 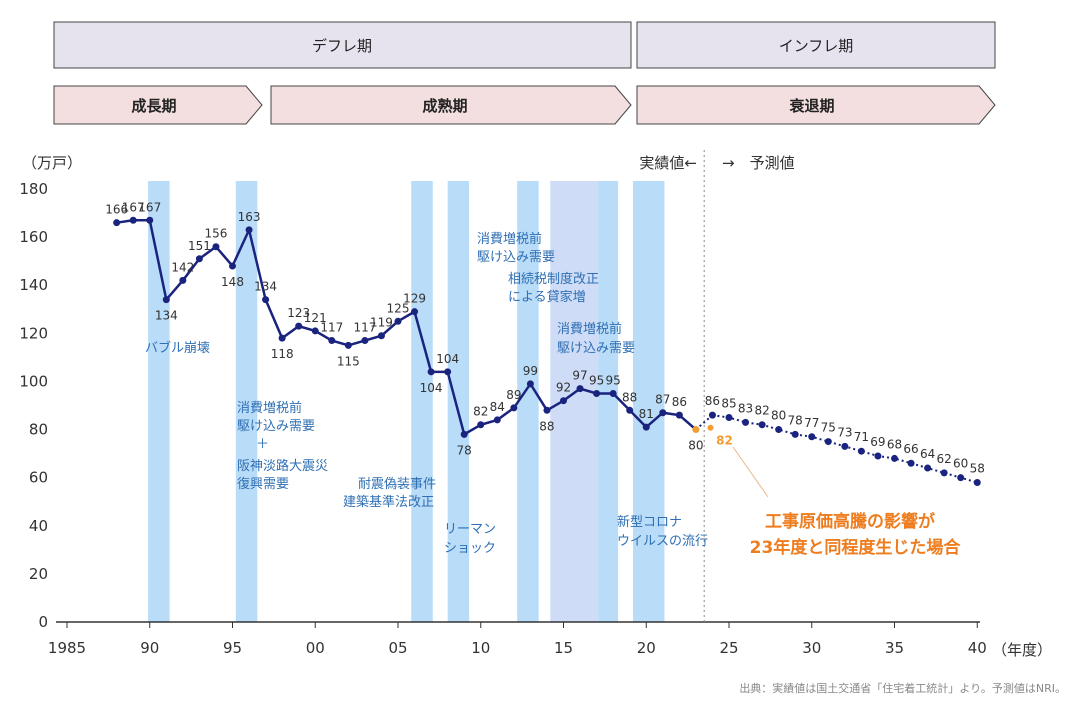 What do you see at coordinates (649, 522) in the screenshot?
I see `annotation-covid-a: 新型コロナ` at bounding box center [649, 522].